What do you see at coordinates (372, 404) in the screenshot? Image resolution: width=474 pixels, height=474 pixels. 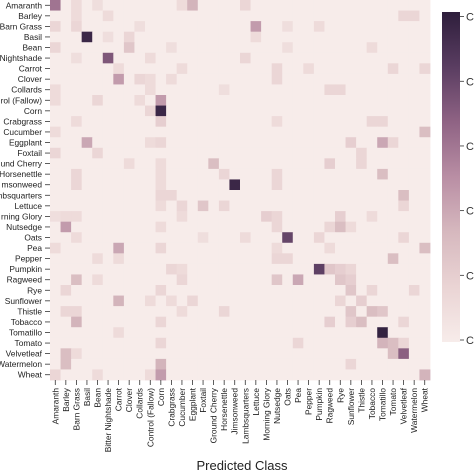 I see `x-tick-label: Tobacco` at bounding box center [372, 404].